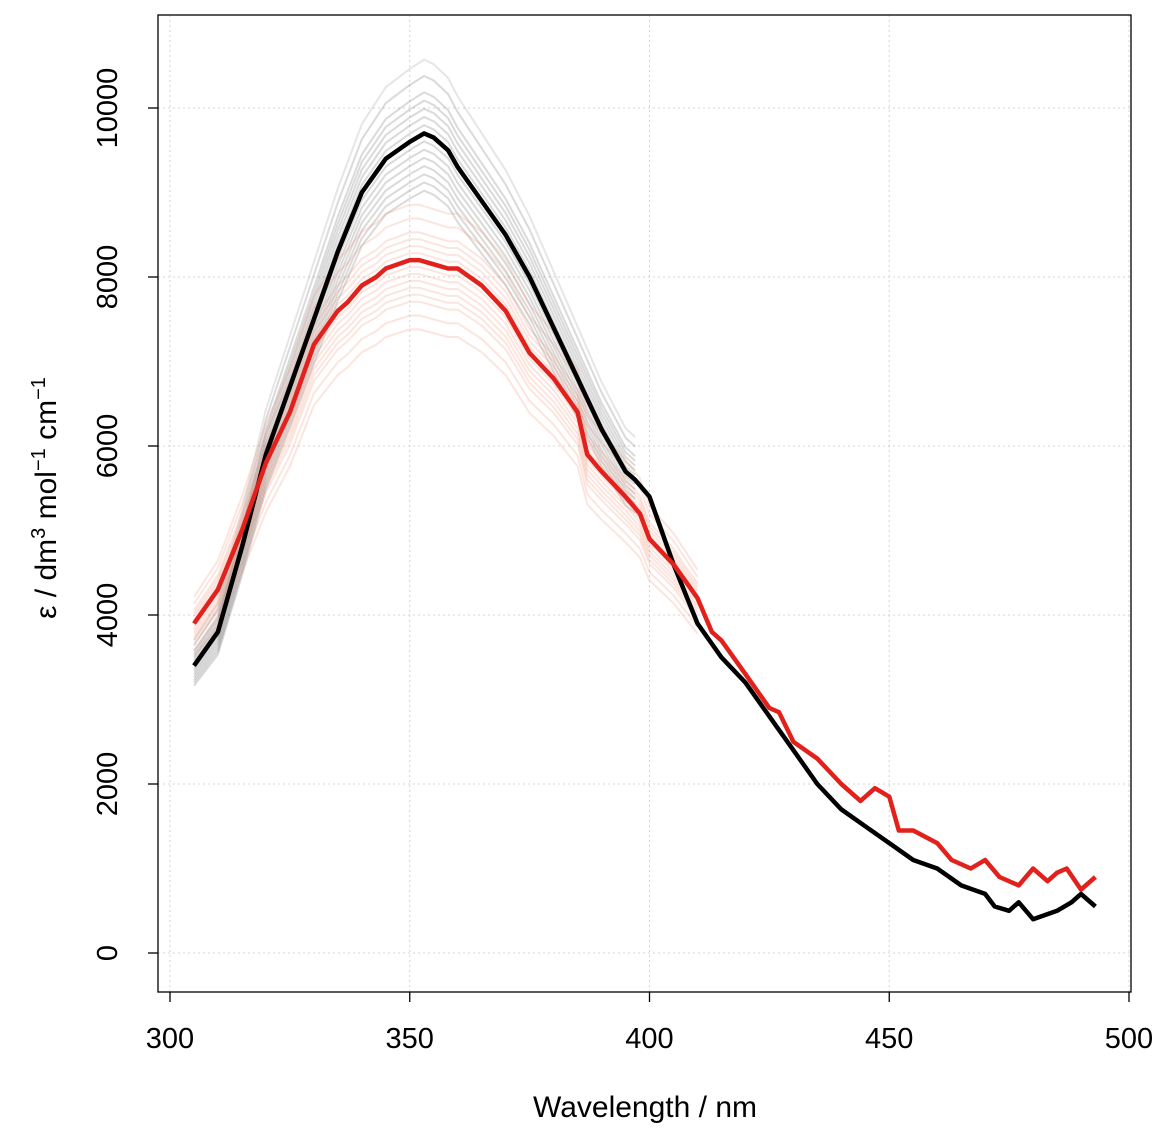 This screenshot has height=1129, width=1164. What do you see at coordinates (108, 784) in the screenshot?
I see `y-tick-label: 2000` at bounding box center [108, 784].